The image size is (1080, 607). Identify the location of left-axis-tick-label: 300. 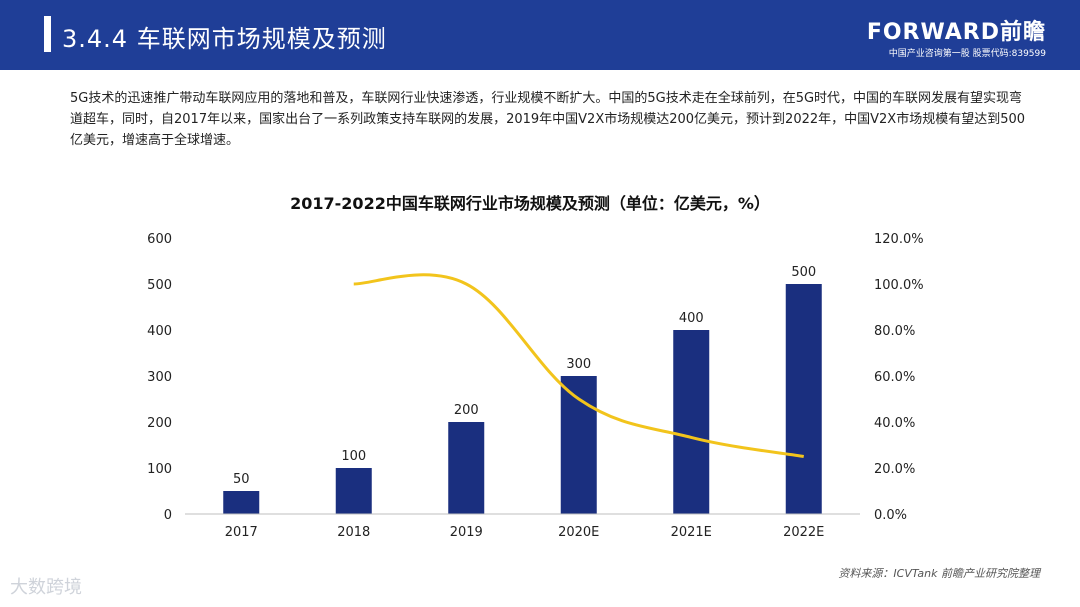
(159, 377).